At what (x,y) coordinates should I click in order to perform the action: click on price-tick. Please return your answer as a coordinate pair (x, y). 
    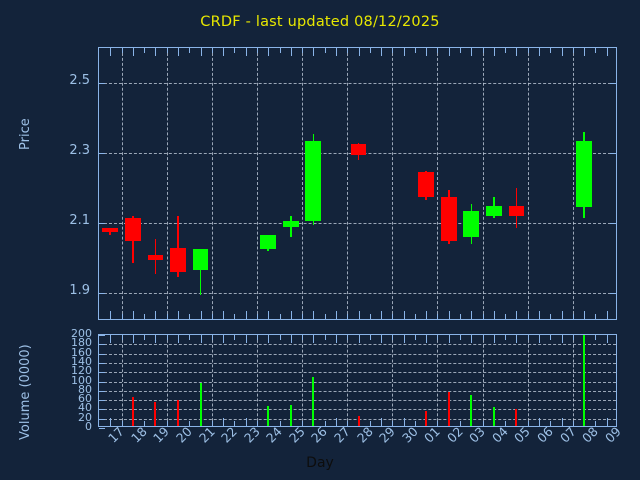
    Looking at the image, I should click on (102, 293).